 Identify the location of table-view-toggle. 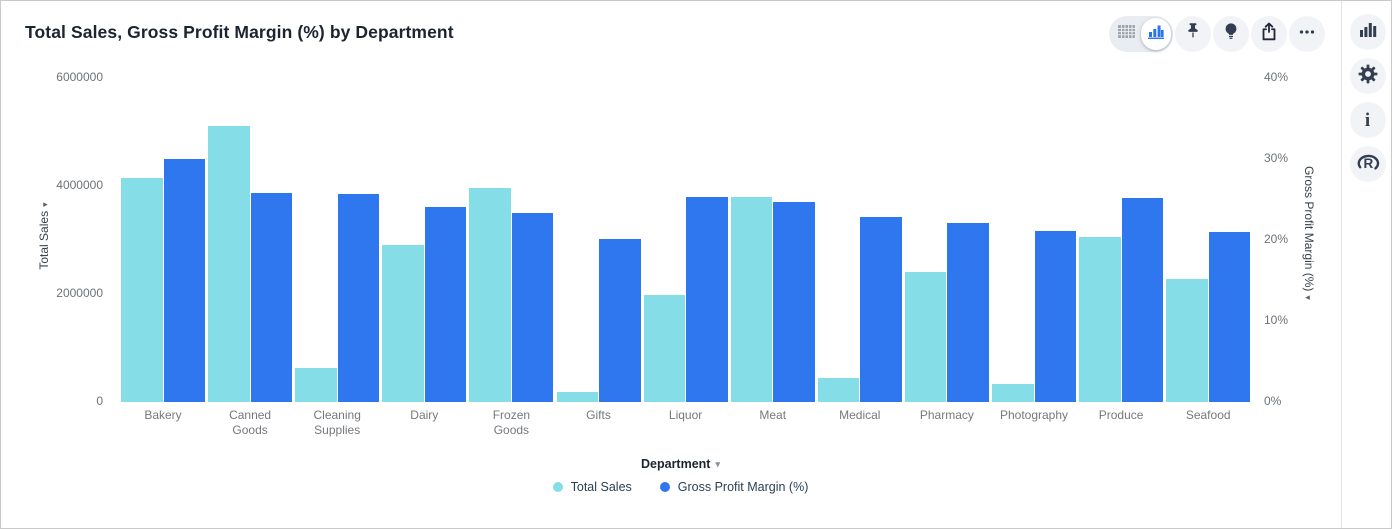
(1126, 34).